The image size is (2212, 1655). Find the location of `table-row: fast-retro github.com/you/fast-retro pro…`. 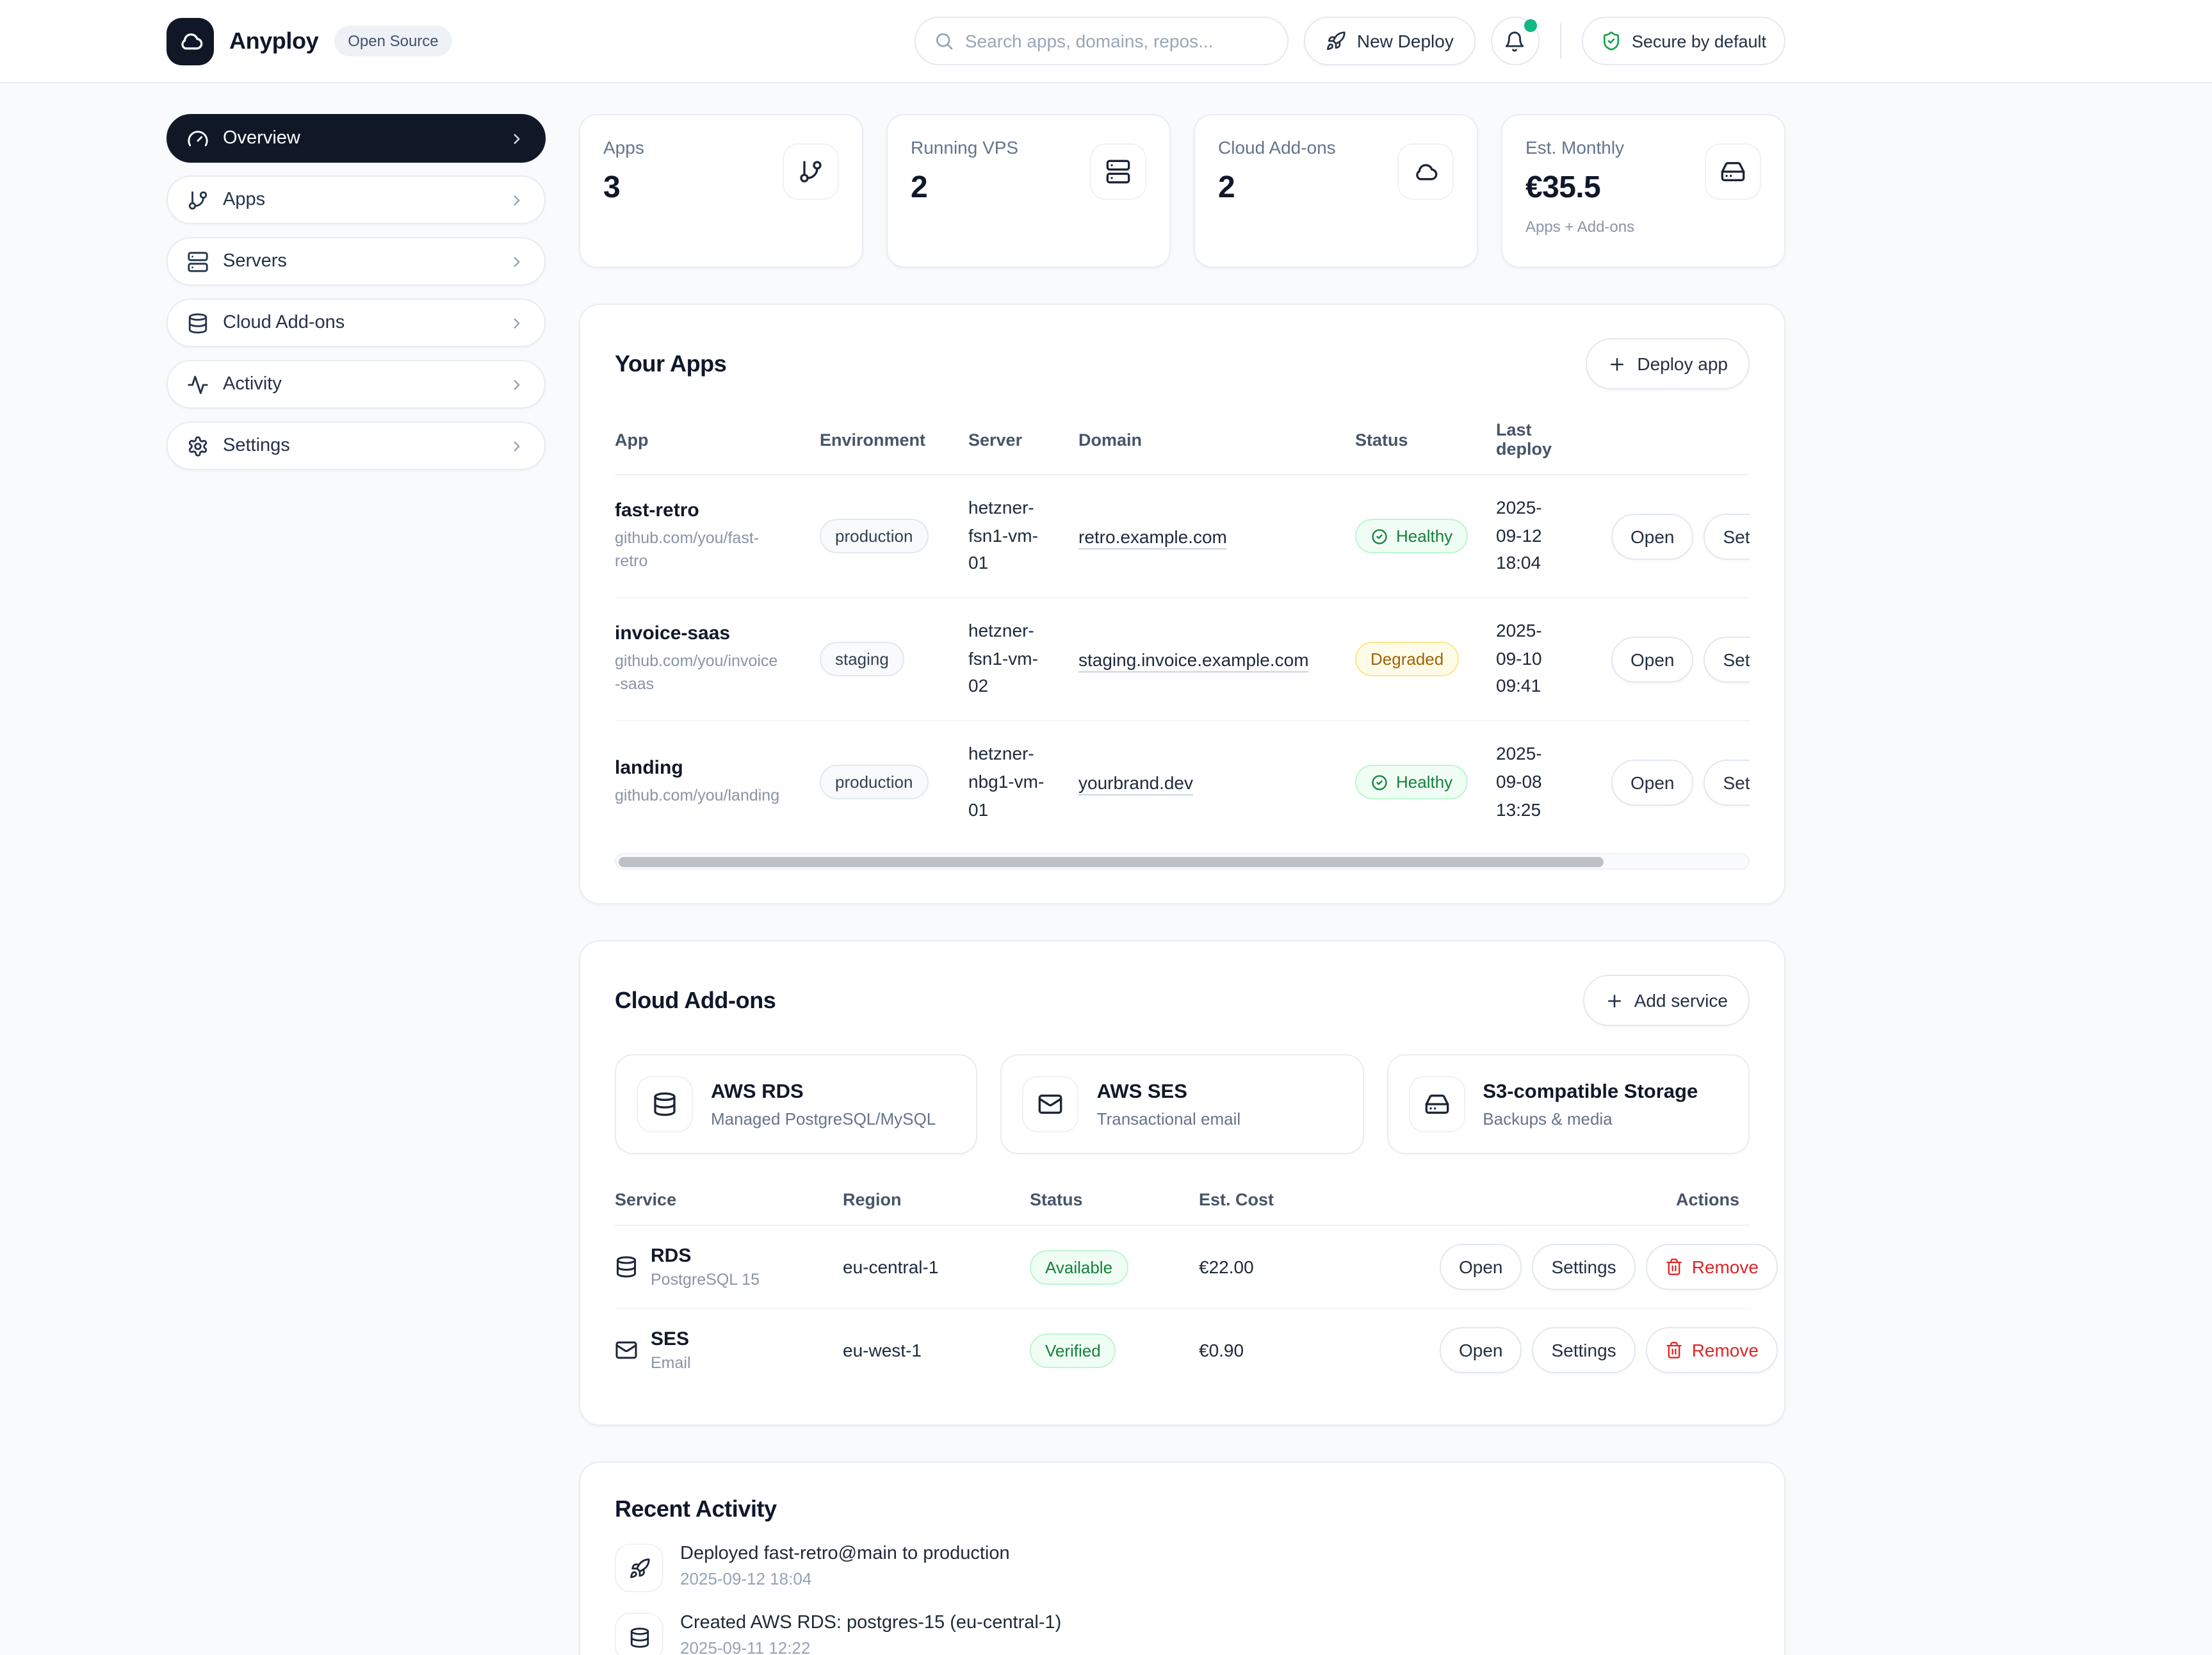

table-row: fast-retro github.com/you/fast-retro pro… is located at coordinates (1182, 537).